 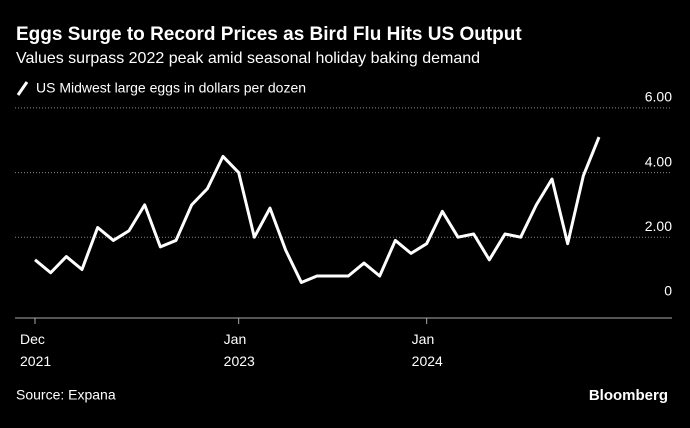 I want to click on x-tick-label: Jan 2023, so click(x=239, y=350).